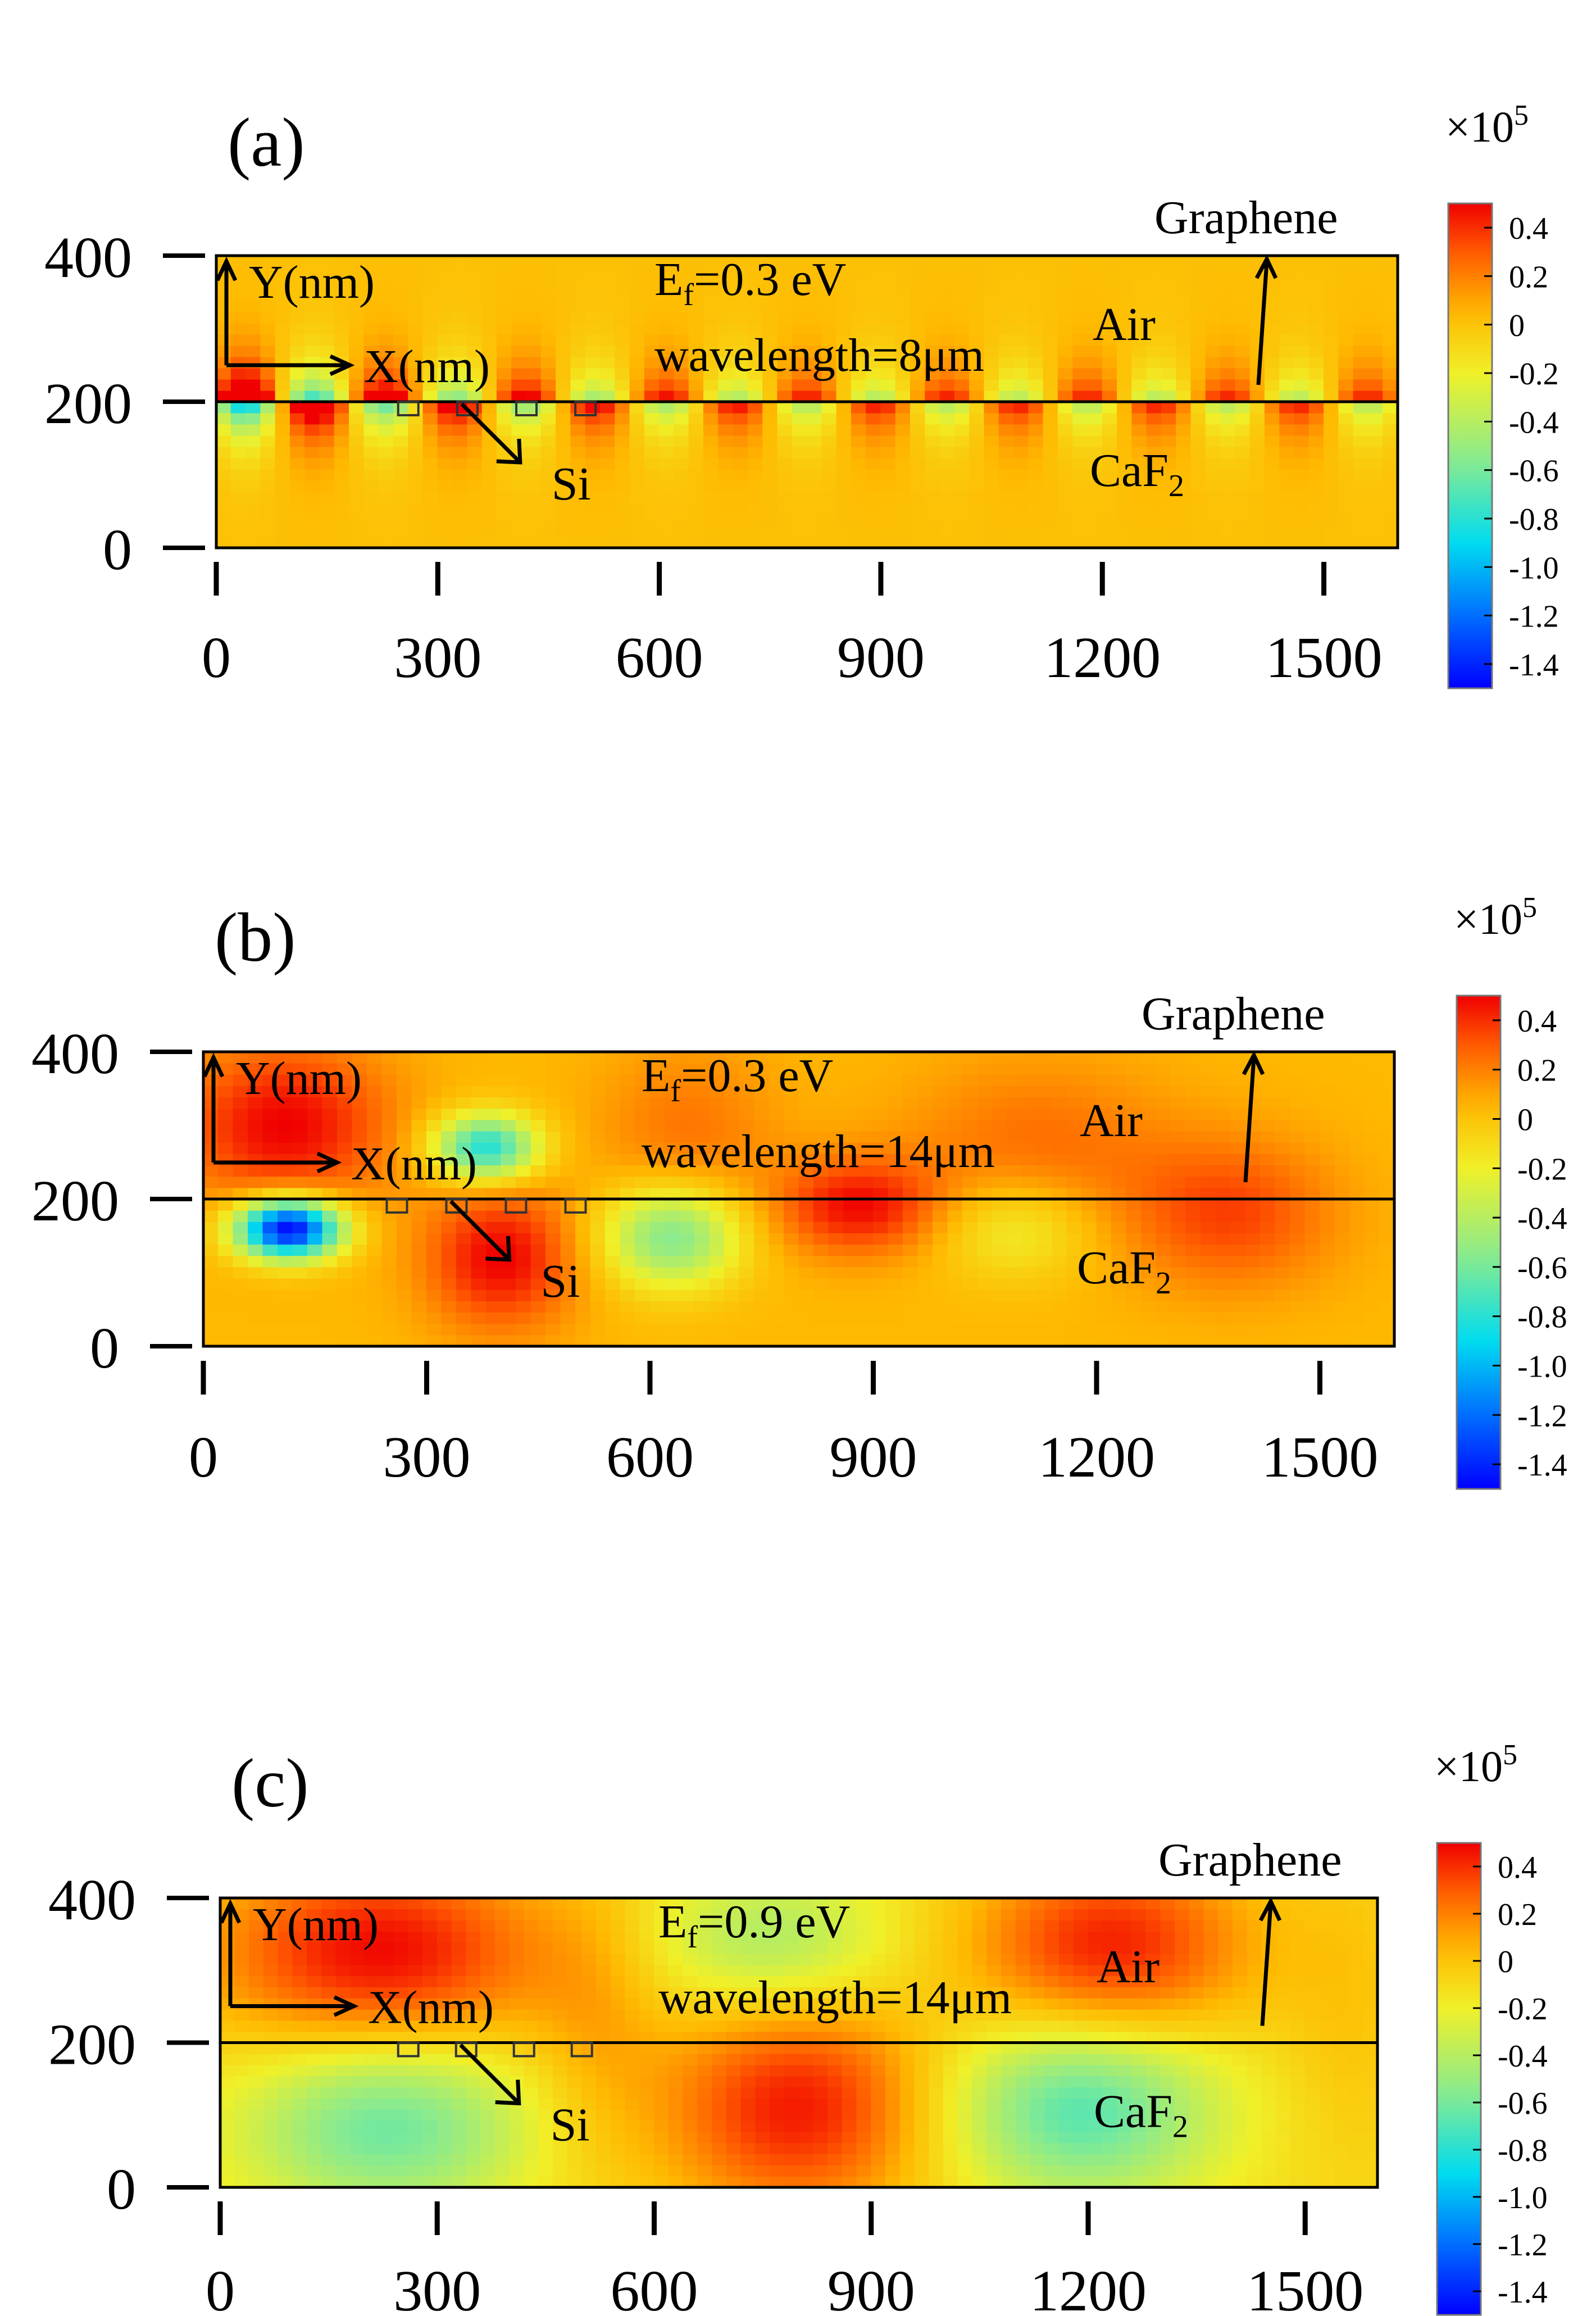 The height and width of the screenshot is (2316, 1596). Describe the element at coordinates (270, 1784) in the screenshot. I see `panel-label: (c)` at that location.